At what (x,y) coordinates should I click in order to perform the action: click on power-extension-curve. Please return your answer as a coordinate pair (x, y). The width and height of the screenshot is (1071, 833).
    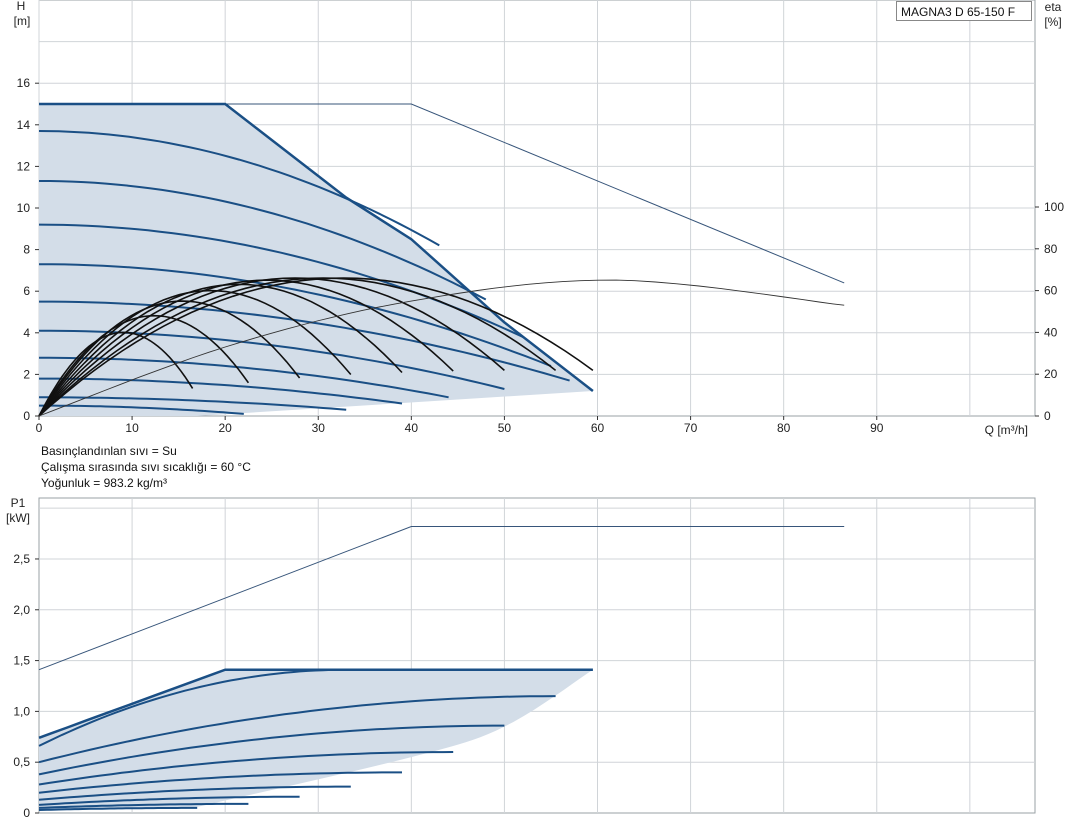
    Looking at the image, I should click on (441, 598).